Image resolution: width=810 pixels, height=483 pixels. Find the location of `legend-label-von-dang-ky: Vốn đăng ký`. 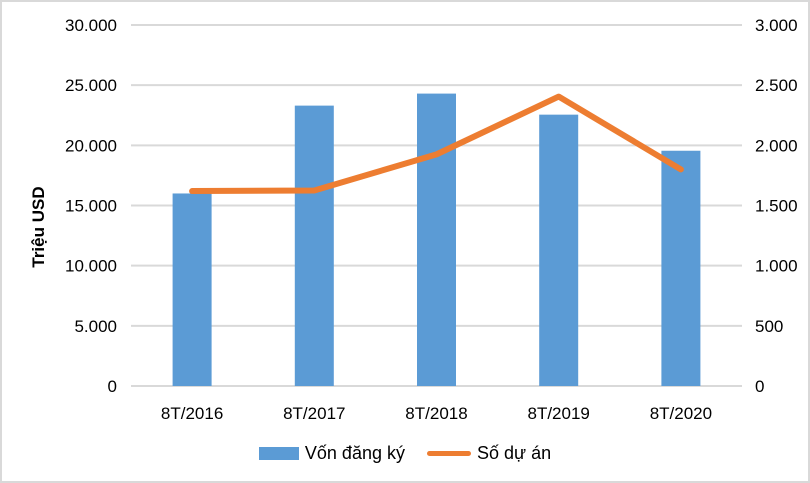

legend-label-von-dang-ky: Vốn đăng ký is located at coordinates (354, 453).